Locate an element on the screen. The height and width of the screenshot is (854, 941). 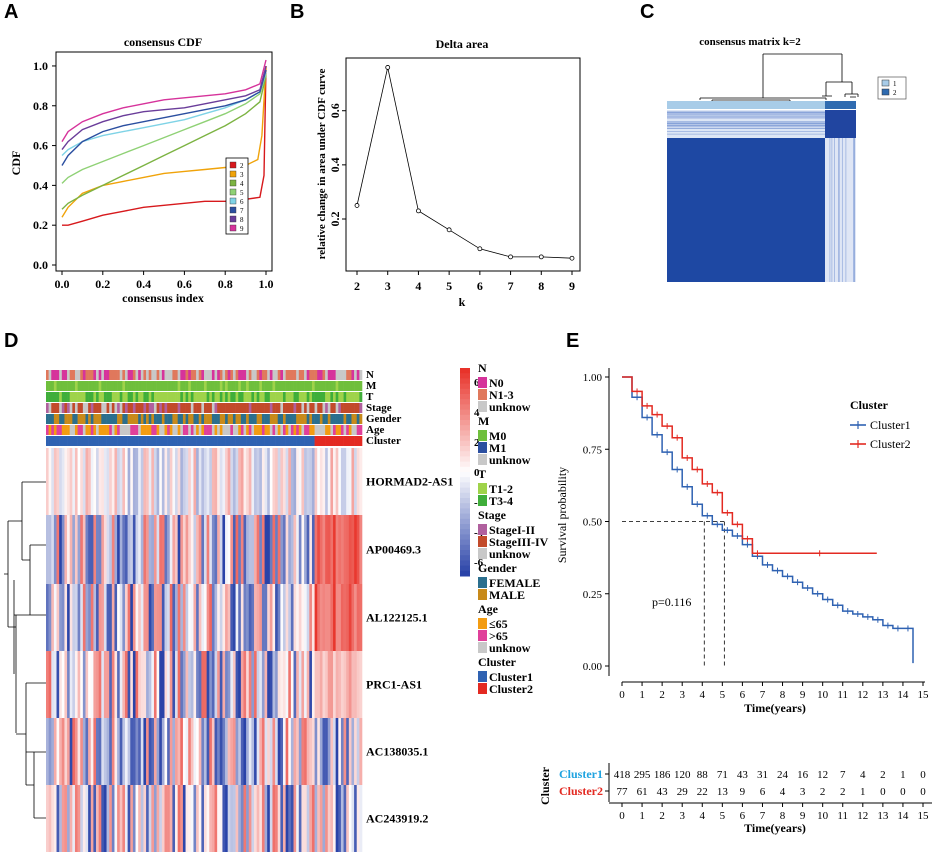
km-legend-label-Cluster1: Cluster1 is located at coordinates (890, 425).